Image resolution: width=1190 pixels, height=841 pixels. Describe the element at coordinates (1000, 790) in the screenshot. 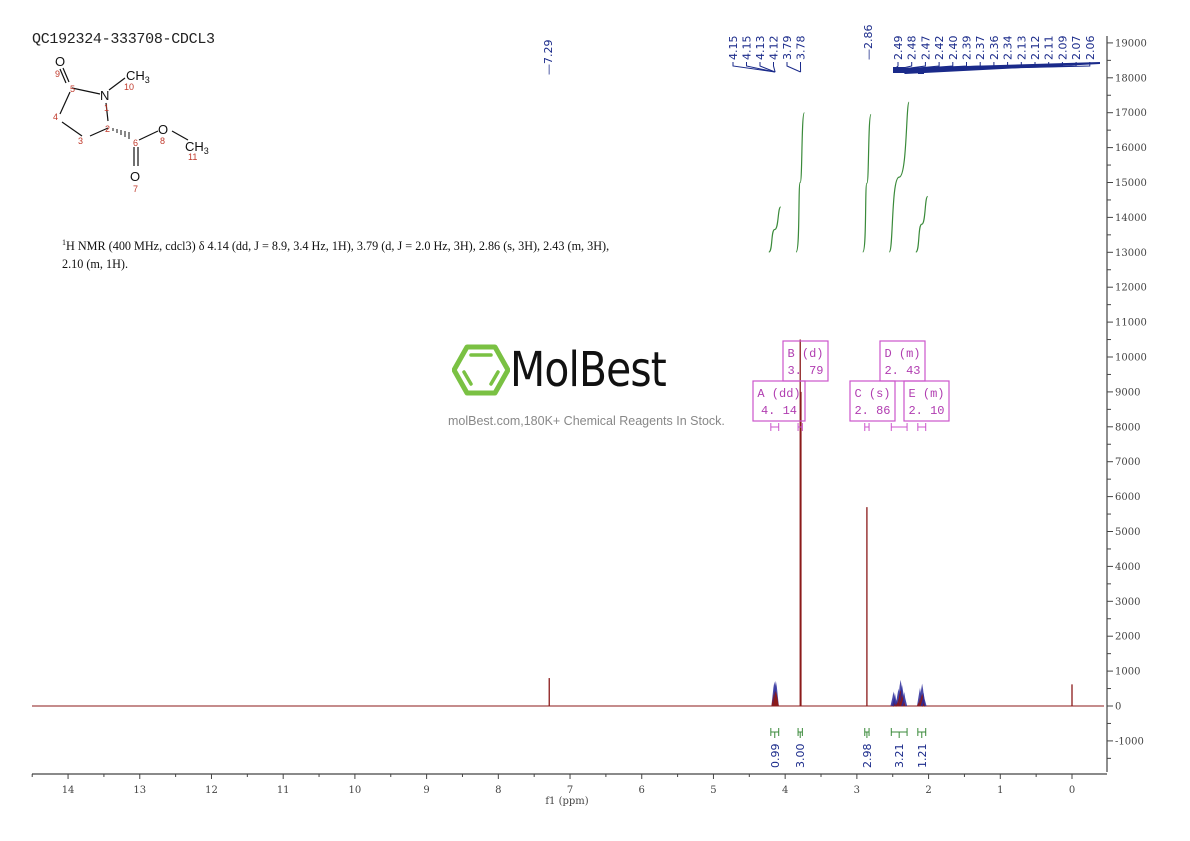

I see `x-tick-label: 1` at that location.